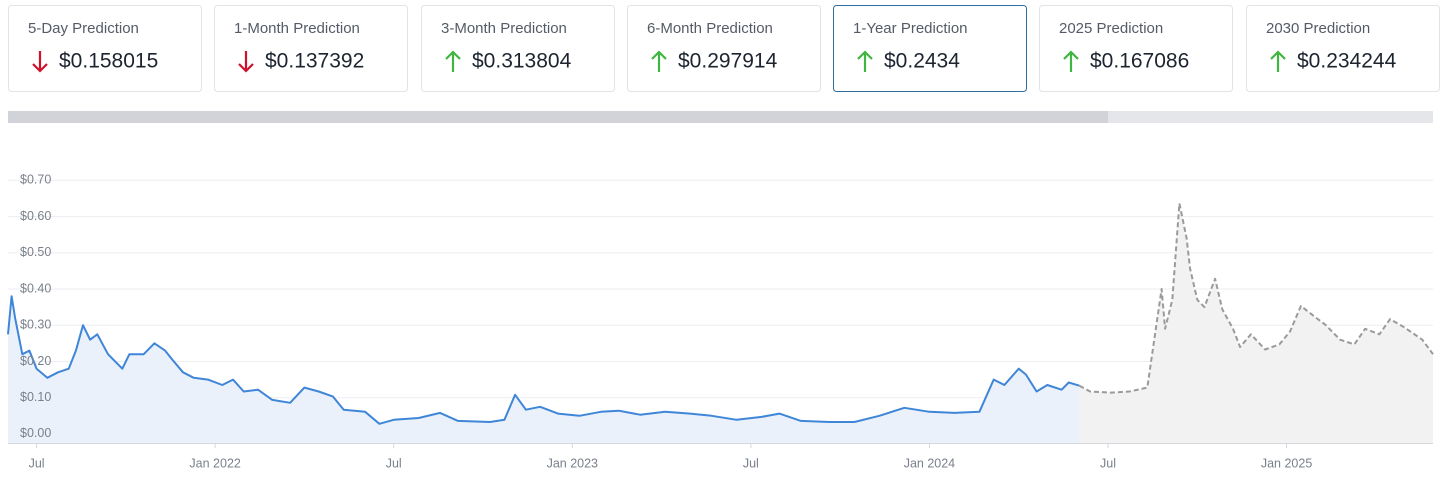 The width and height of the screenshot is (1441, 481). Describe the element at coordinates (35, 252) in the screenshot. I see `y-tick-label: $0.50` at that location.